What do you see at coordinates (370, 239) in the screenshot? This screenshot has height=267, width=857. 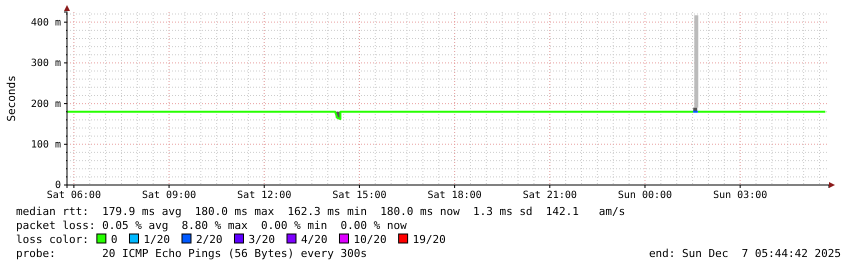 I see `legend-label: 10/20` at bounding box center [370, 239].